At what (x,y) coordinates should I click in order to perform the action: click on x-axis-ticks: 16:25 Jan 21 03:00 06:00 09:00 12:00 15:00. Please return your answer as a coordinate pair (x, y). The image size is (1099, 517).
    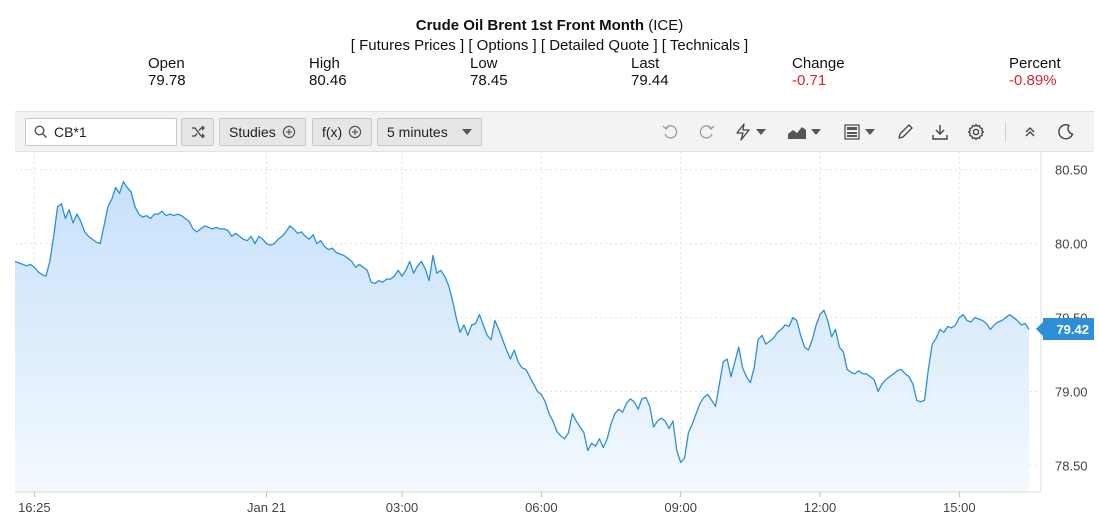
    Looking at the image, I should click on (497, 503).